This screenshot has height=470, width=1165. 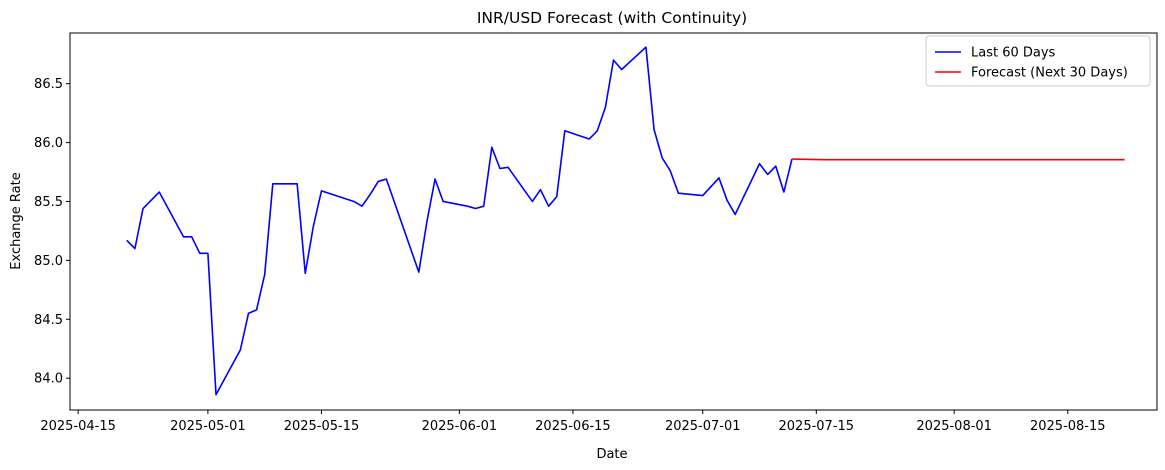 What do you see at coordinates (1013, 53) in the screenshot?
I see `legend-label-last-60-days: Last 60 Days` at bounding box center [1013, 53].